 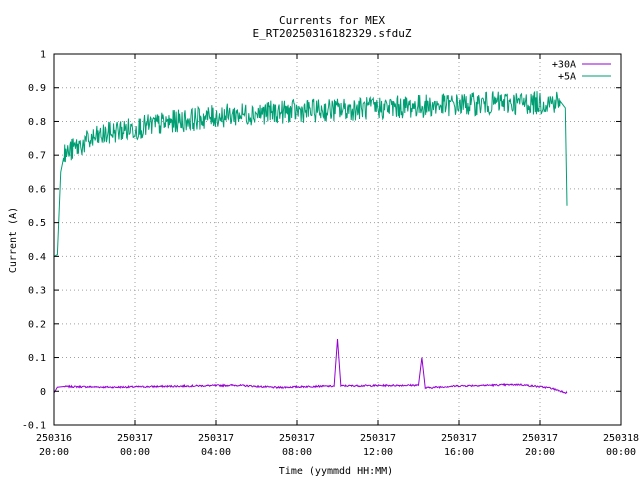 I want to click on x-tick-time: 12:00, so click(x=378, y=452).